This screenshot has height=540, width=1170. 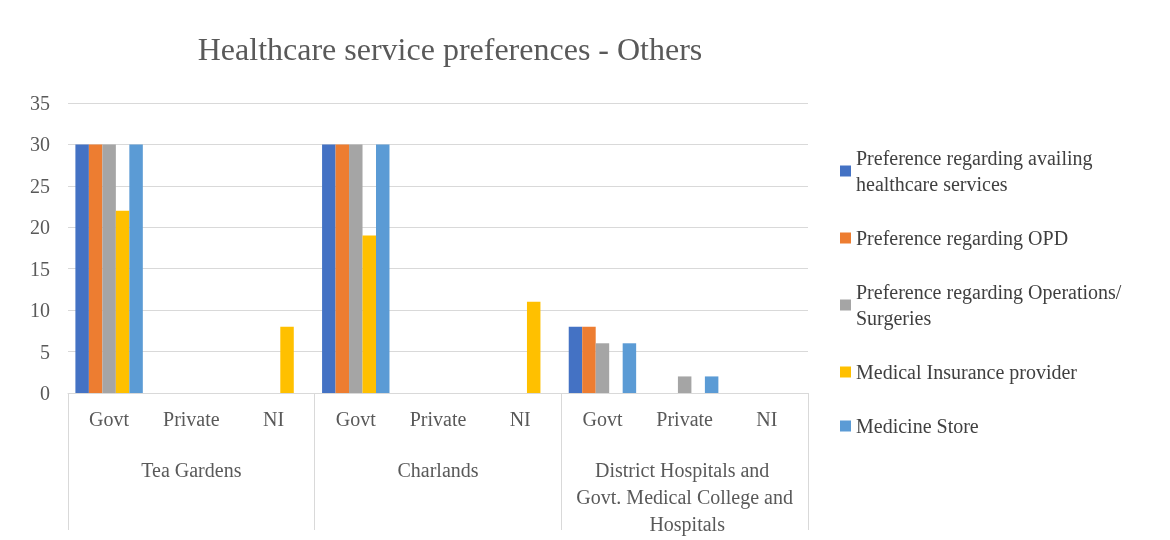 What do you see at coordinates (684, 497) in the screenshot?
I see `text: District Hospitals and Govt. Medical College and Hospitals` at bounding box center [684, 497].